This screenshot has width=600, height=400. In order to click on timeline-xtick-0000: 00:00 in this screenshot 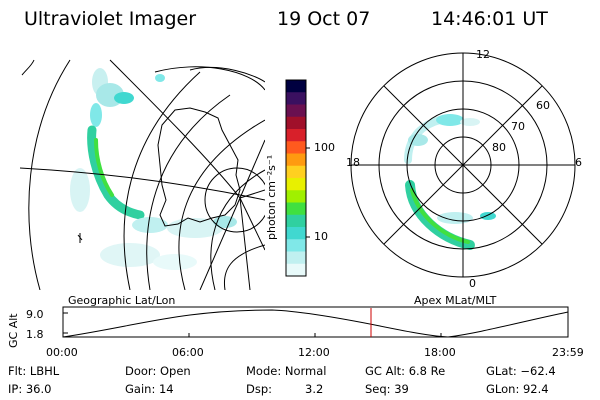, I will do `click(62, 352)`.